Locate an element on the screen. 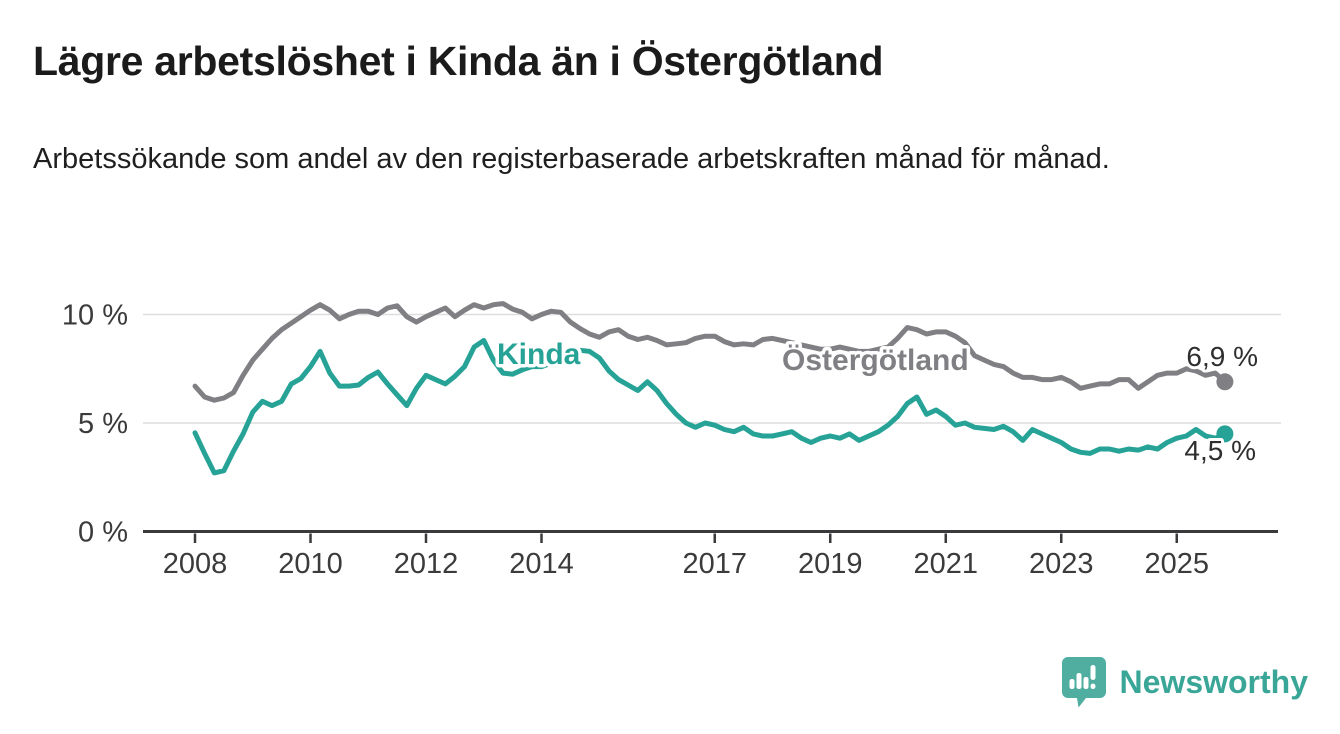 The width and height of the screenshot is (1340, 734). newsworthy-logo-text: Newsworthy is located at coordinates (1213, 681).